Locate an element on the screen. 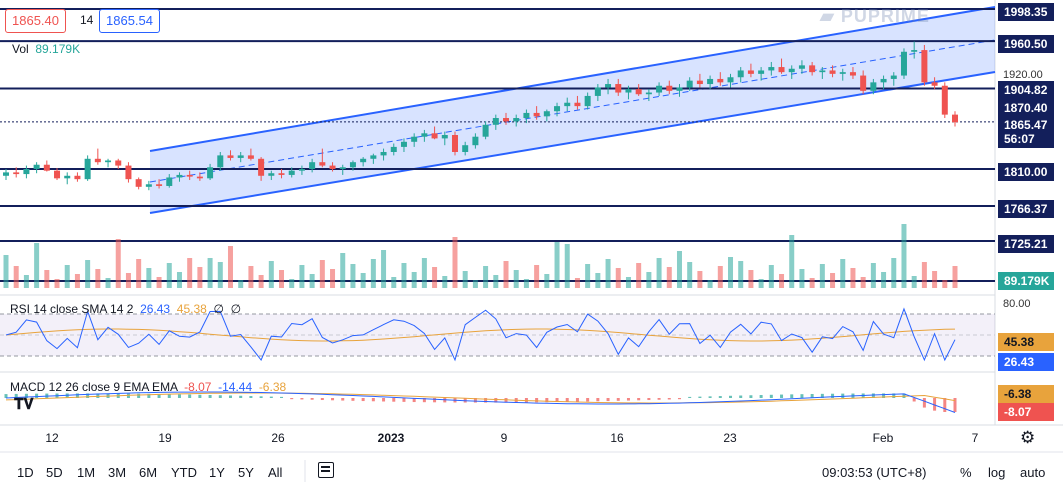 The height and width of the screenshot is (497, 1063). price-axis-label: 89.179K is located at coordinates (1026, 281).